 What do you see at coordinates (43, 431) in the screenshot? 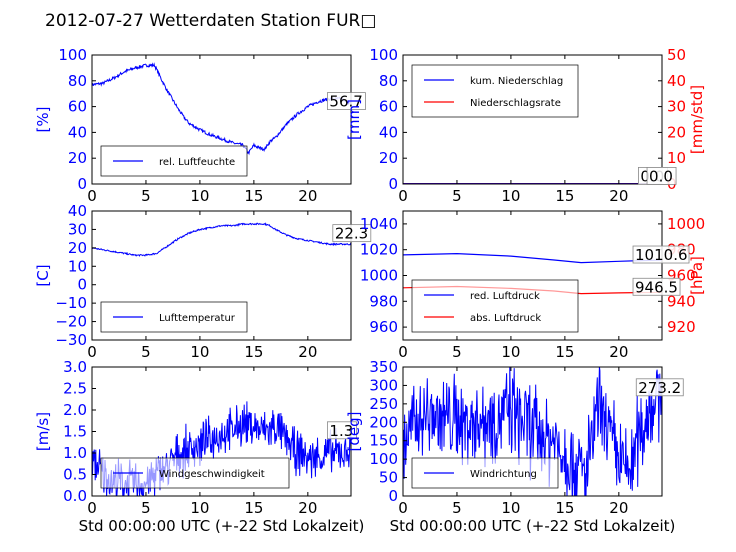
I see `y-axis-label: [m/s]` at bounding box center [43, 431].